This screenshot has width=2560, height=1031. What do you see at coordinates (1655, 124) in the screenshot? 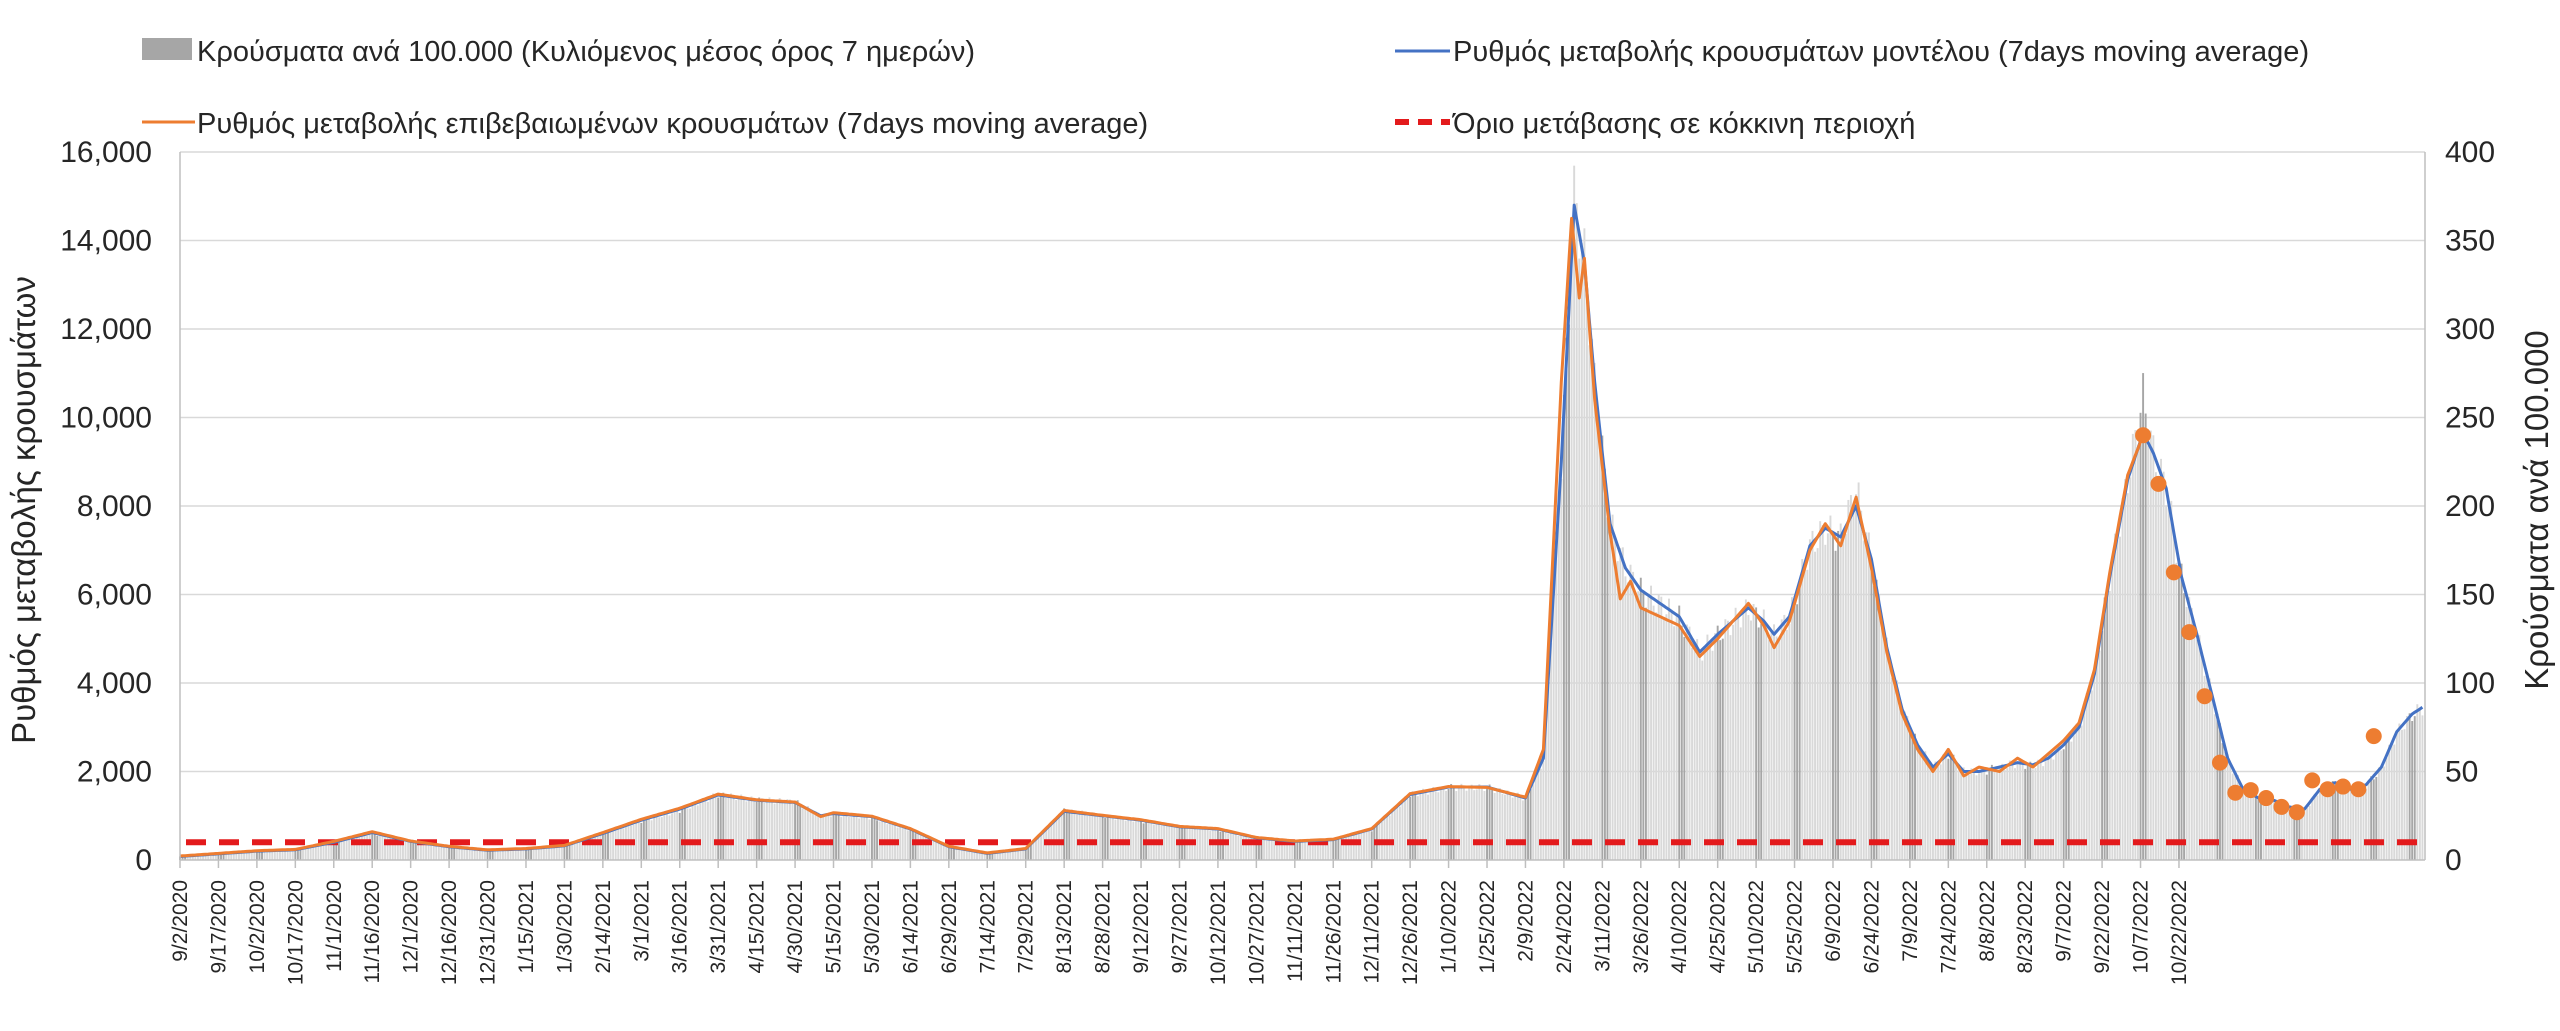
I see `legend-item-threshold: Όριο μετάβασης σε κόκκινη περιοχή` at bounding box center [1655, 124].